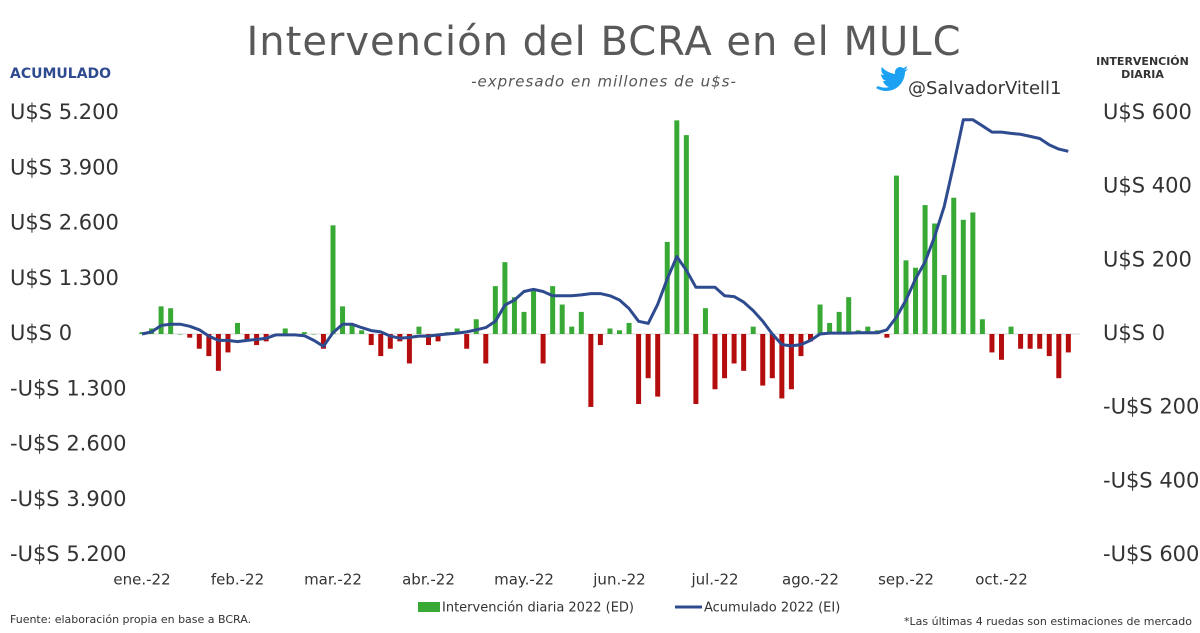 Image resolution: width=1200 pixels, height=633 pixels. What do you see at coordinates (64, 167) in the screenshot?
I see `y-tick-label: U$S 3.900` at bounding box center [64, 167].